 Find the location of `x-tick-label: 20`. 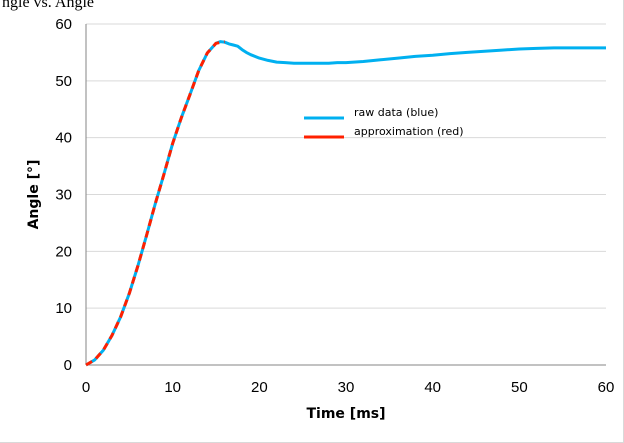

x-tick-label: 20 is located at coordinates (259, 387).